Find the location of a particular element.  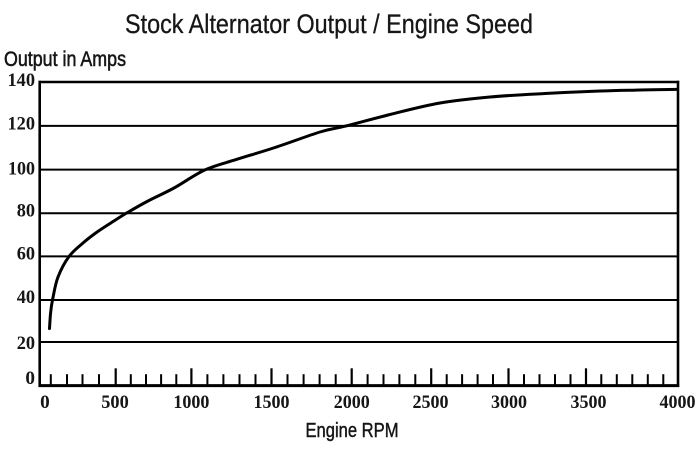

svg-text: 2000 is located at coordinates (352, 403).